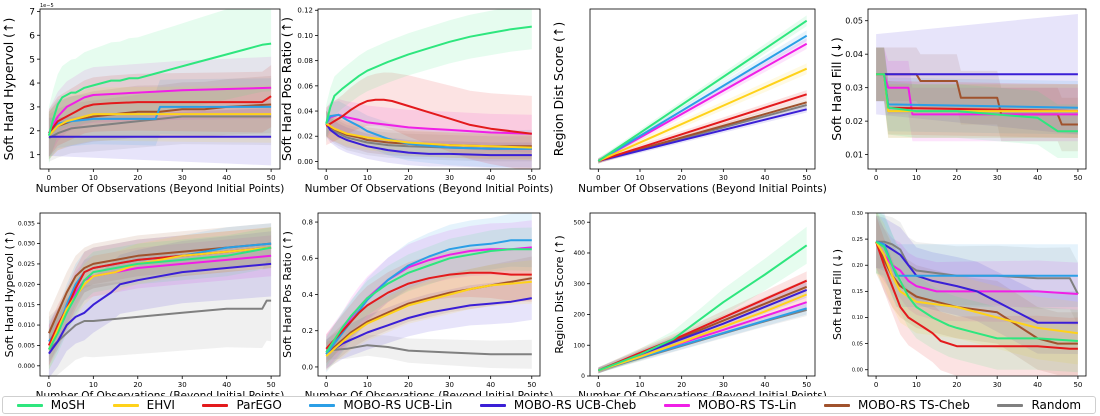 Image resolution: width=1100 pixels, height=416 pixels. What do you see at coordinates (857, 344) in the screenshot?
I see `y-tick-label: 0.05` at bounding box center [857, 344].